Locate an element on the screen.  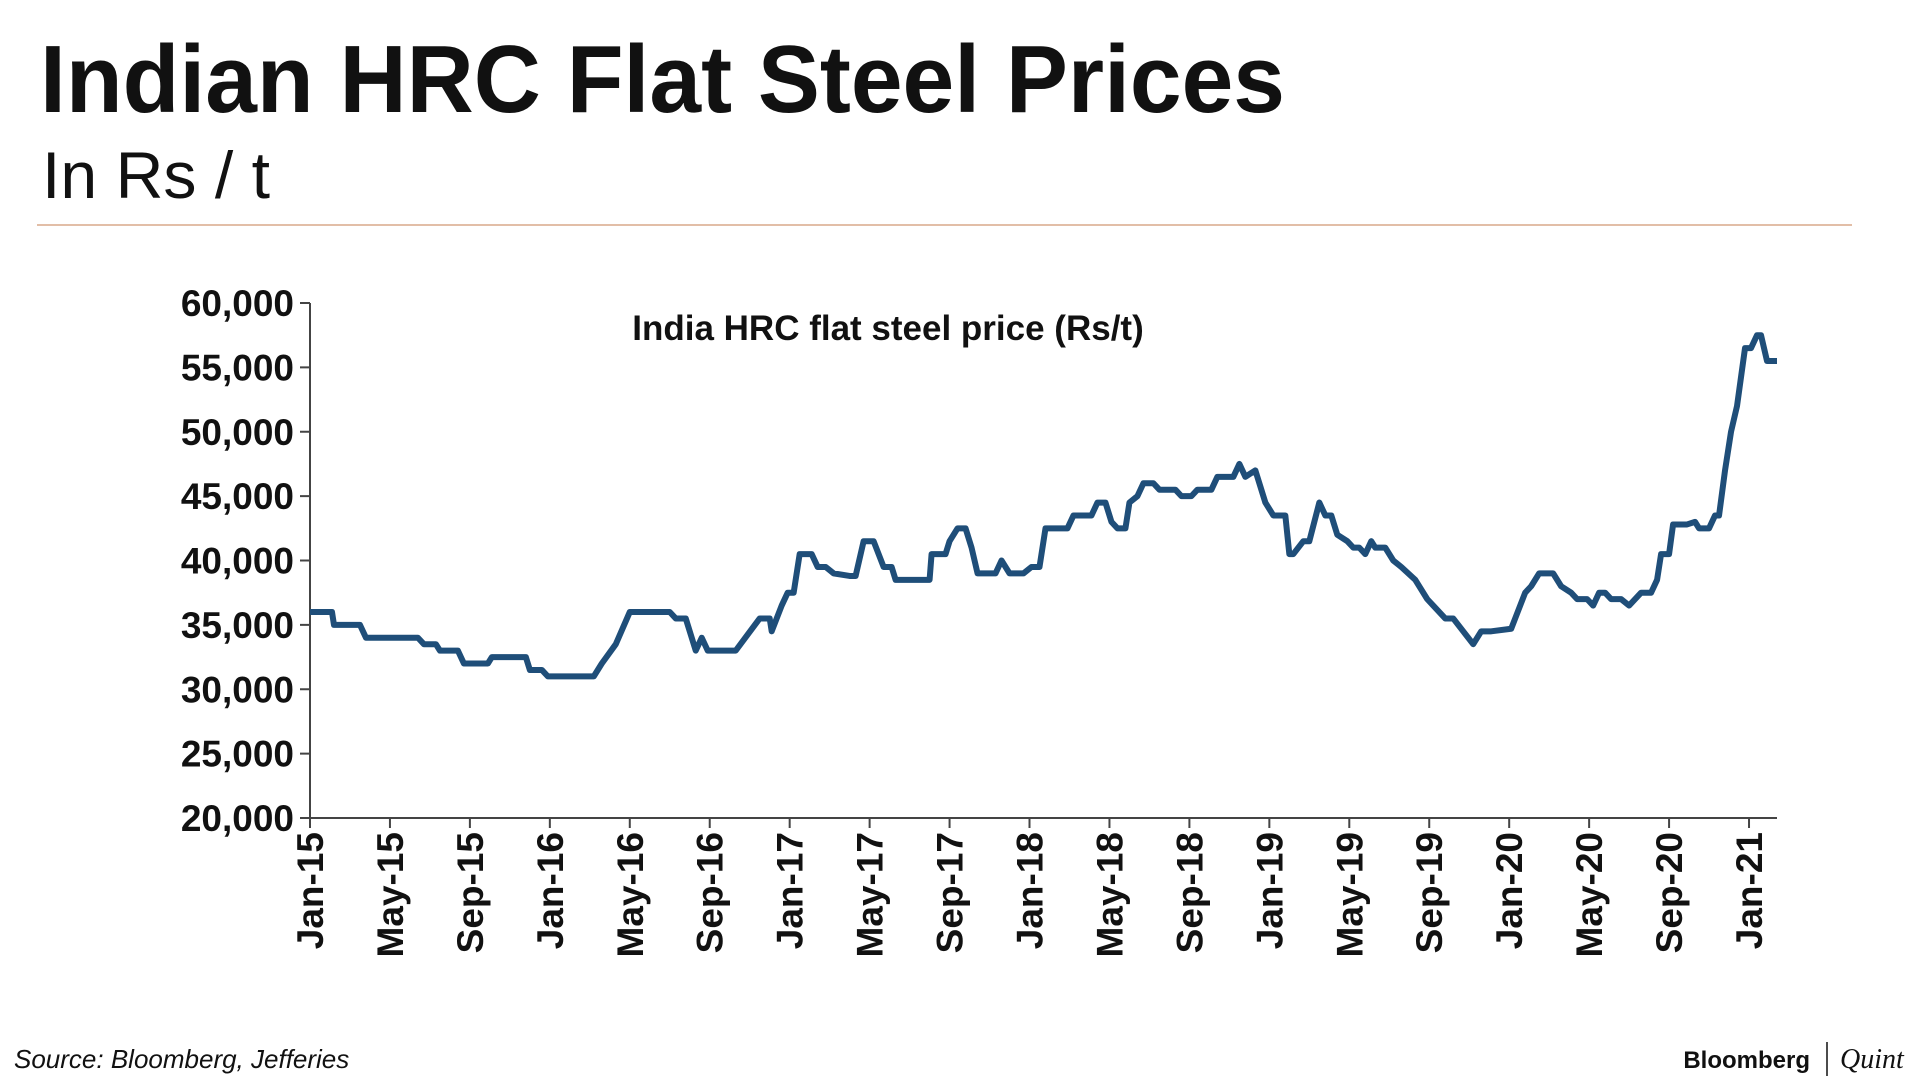
x-tick-label: Sep-17 is located at coordinates (950, 892).